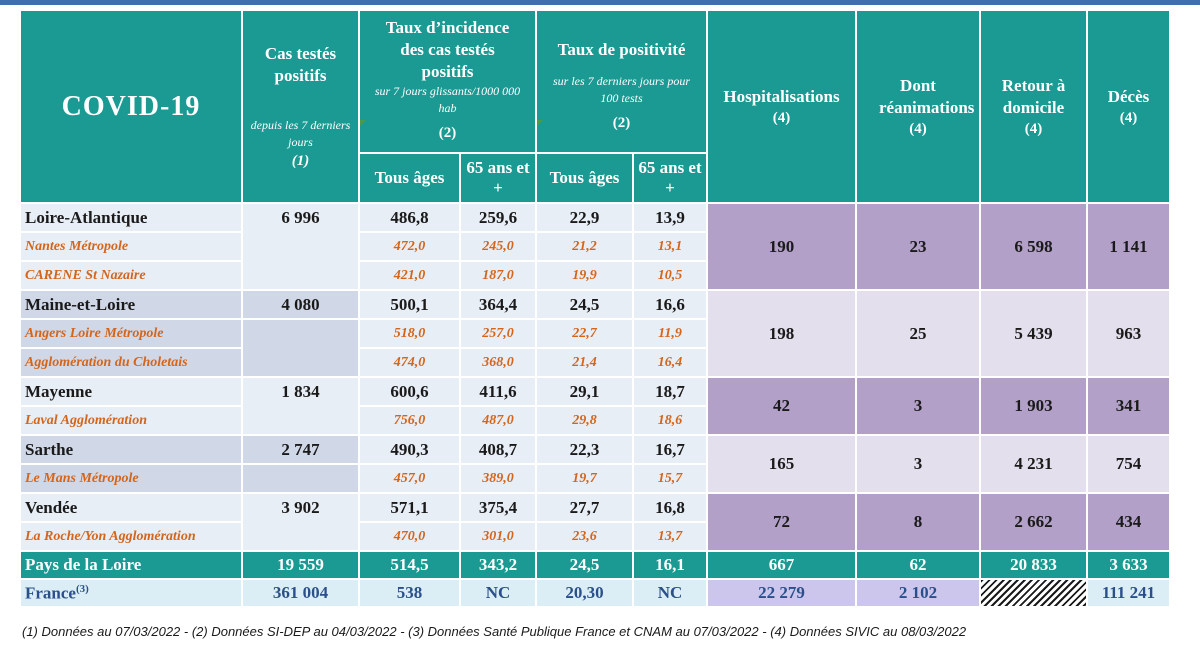 The width and height of the screenshot is (1200, 649). What do you see at coordinates (781, 593) in the screenshot?
I see `cell-hosp: 22 279` at bounding box center [781, 593].